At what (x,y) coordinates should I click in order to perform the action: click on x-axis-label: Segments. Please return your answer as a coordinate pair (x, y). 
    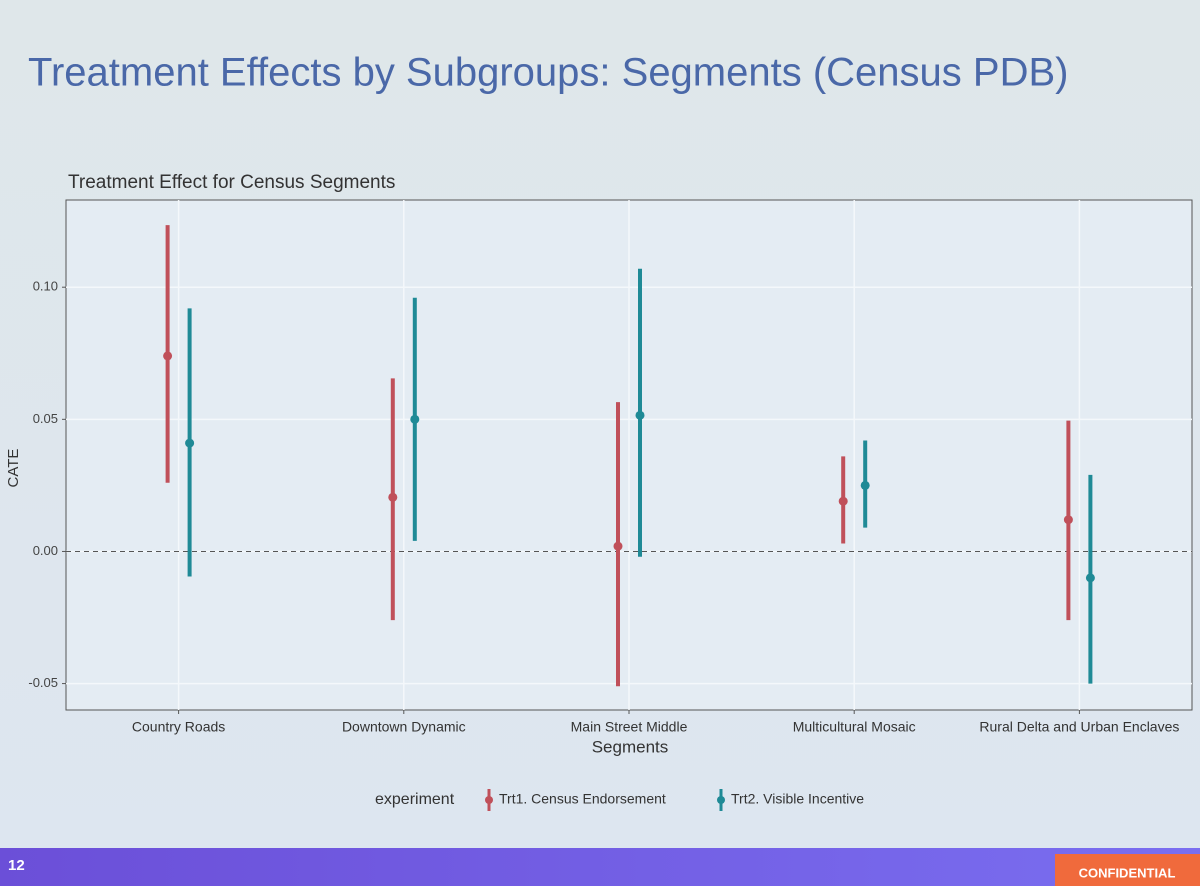
    Looking at the image, I should click on (630, 746).